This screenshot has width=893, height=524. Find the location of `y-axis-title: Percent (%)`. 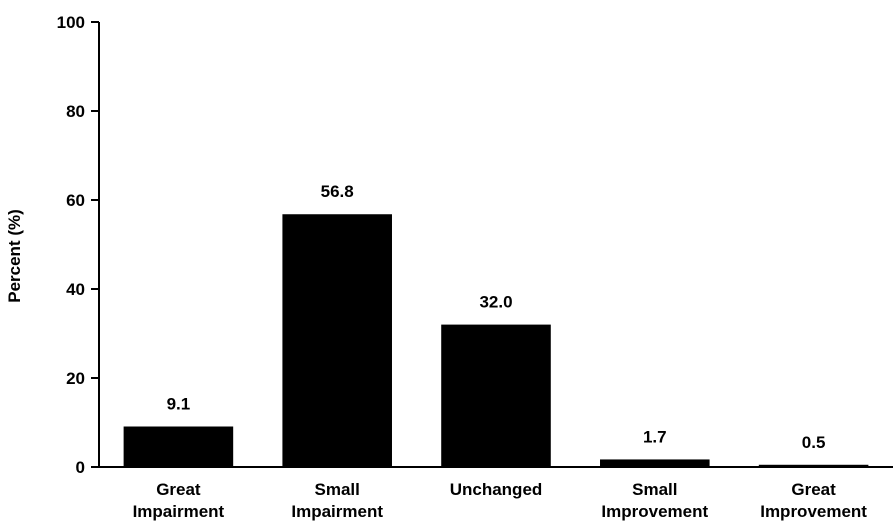

y-axis-title: Percent (%) is located at coordinates (14, 256).